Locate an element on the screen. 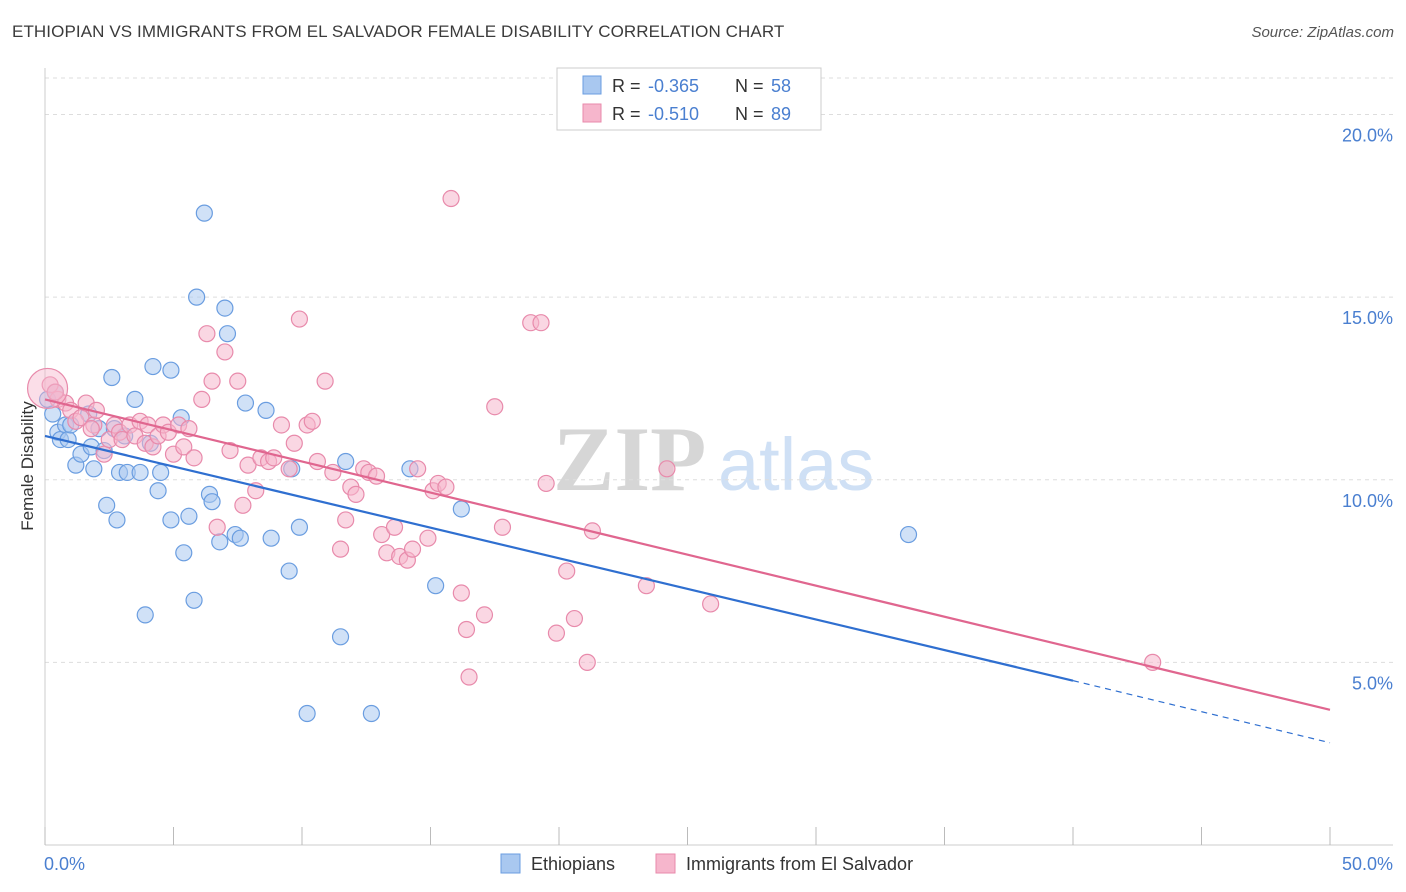 The width and height of the screenshot is (1406, 892). x-tick-label-min: 0.0% is located at coordinates (64, 864).